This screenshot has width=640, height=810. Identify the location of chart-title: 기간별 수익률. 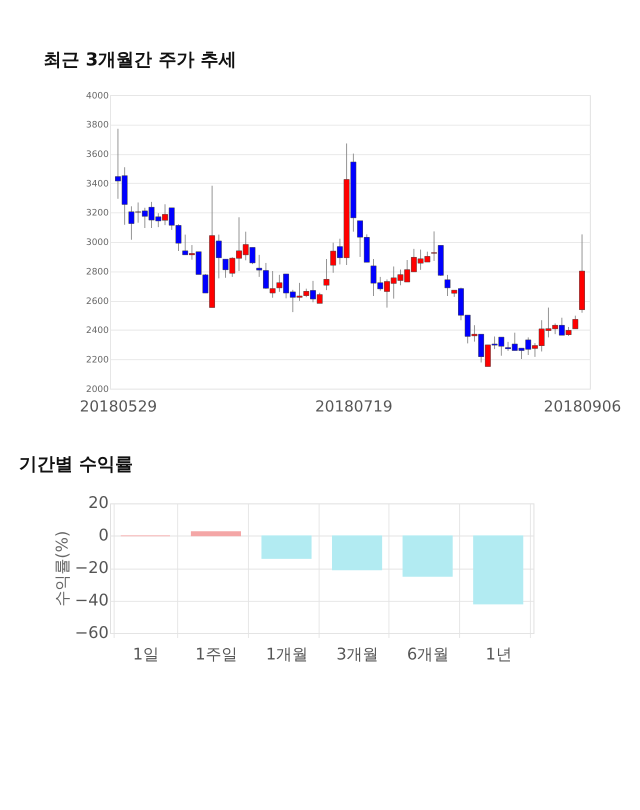
(76, 465).